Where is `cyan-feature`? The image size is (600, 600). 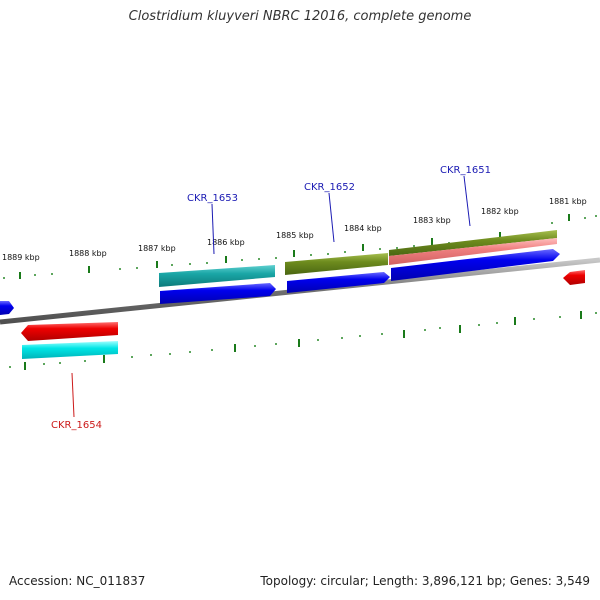
cyan-feature is located at coordinates (70, 350).